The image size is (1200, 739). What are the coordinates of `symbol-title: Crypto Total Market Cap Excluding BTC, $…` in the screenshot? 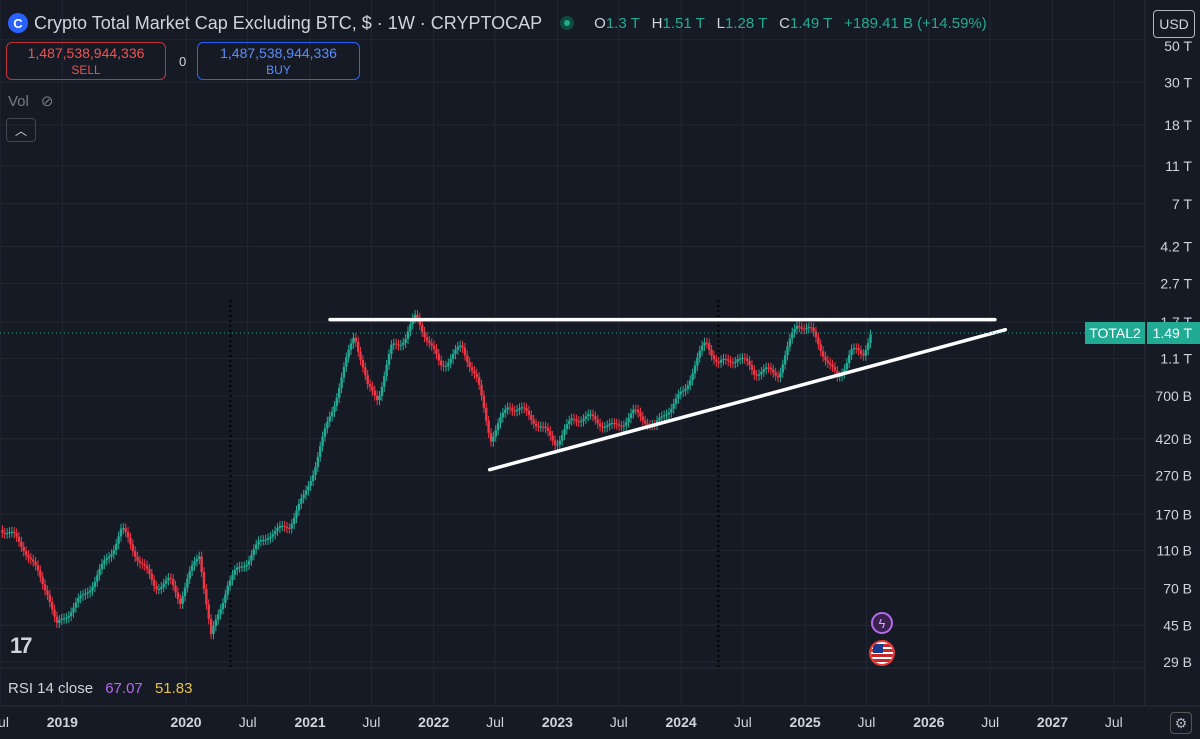 It's located at (288, 22).